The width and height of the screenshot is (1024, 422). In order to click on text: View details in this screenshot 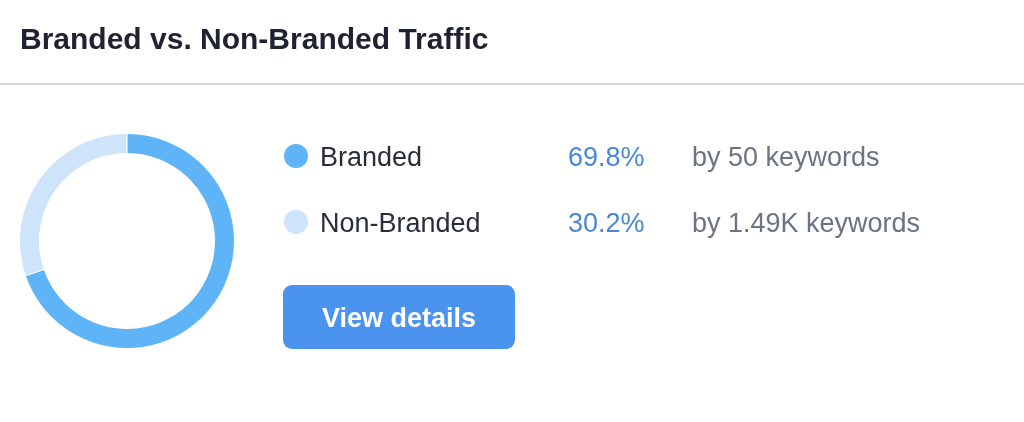, I will do `click(399, 318)`.